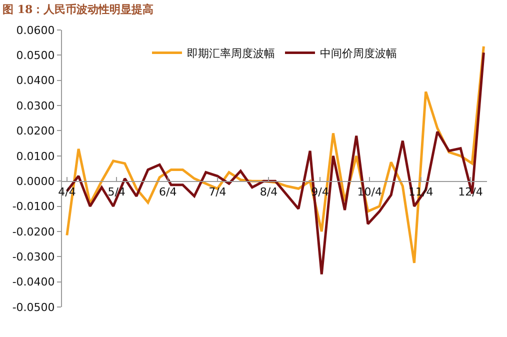 The width and height of the screenshot is (507, 337). What do you see at coordinates (35, 181) in the screenshot?
I see `y-tick-label: 0.0000` at bounding box center [35, 181].